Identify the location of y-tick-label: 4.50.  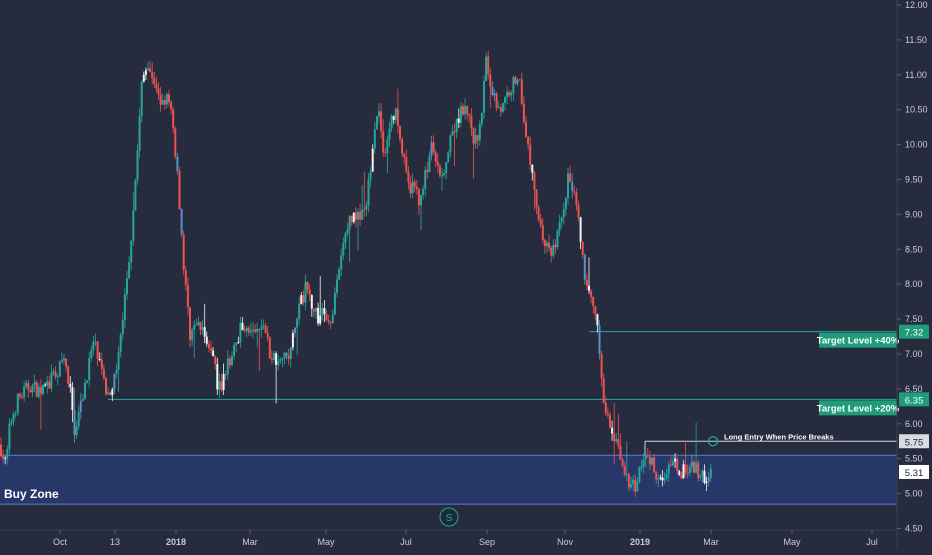
(914, 529).